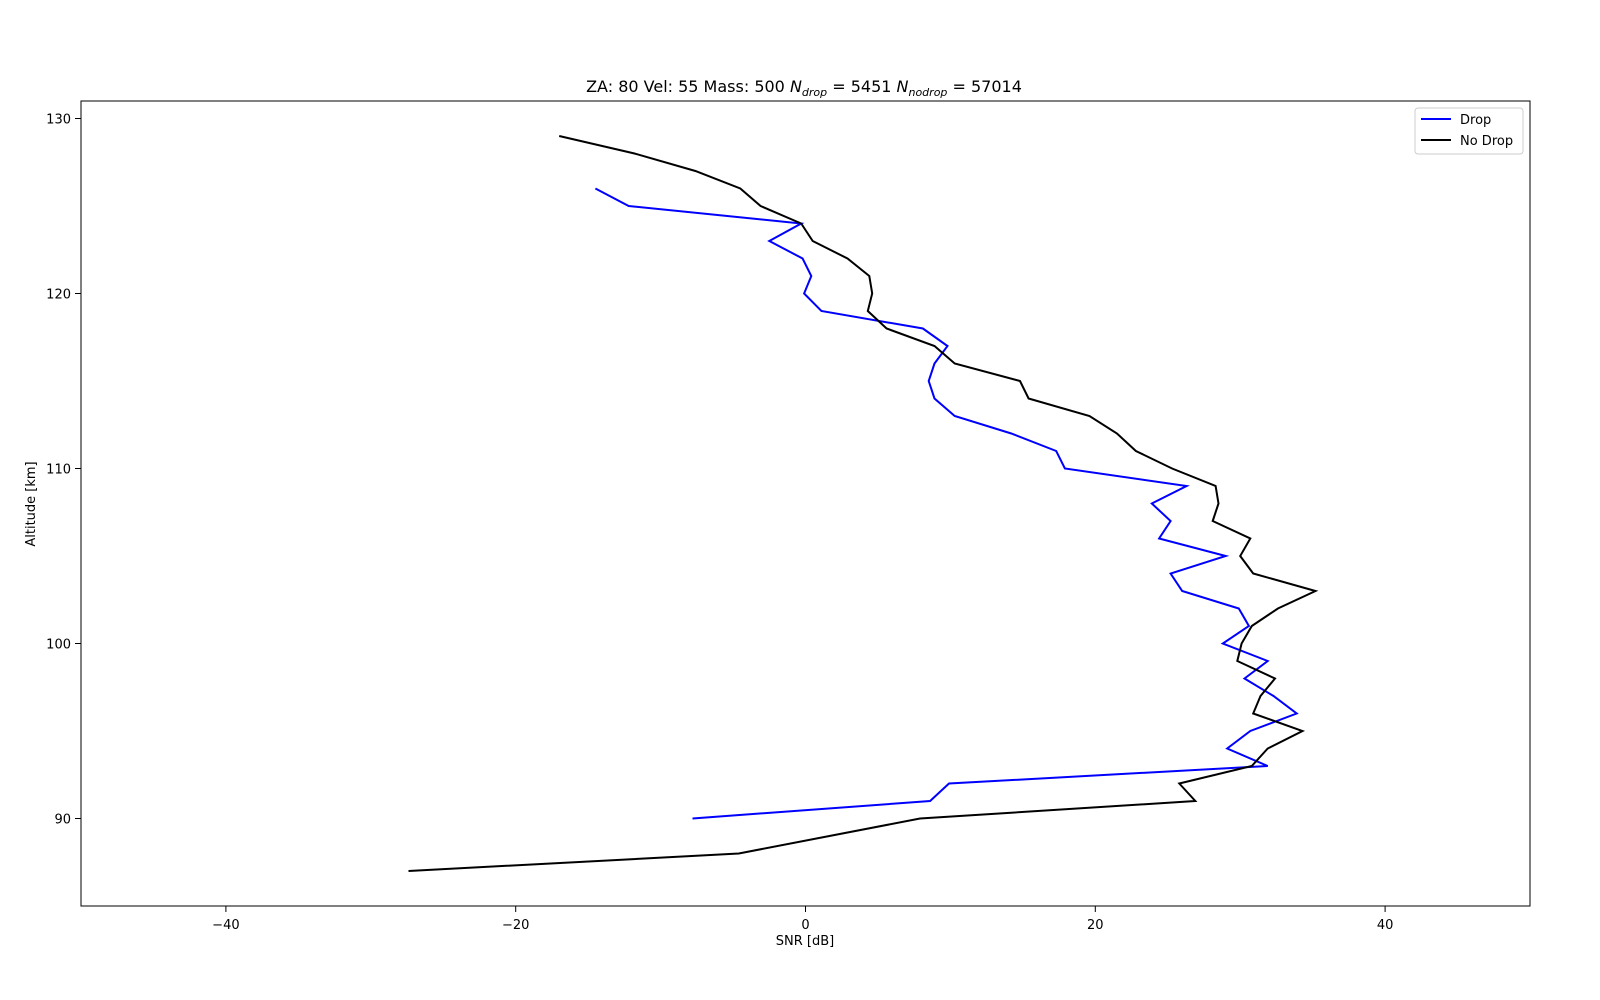  What do you see at coordinates (58, 645) in the screenshot?
I see `y-tick-label: 100` at bounding box center [58, 645].